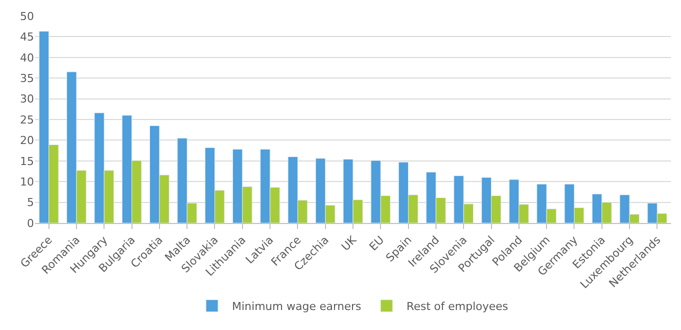 This screenshot has height=330, width=681. I want to click on y-tick-label: 45, so click(27, 37).